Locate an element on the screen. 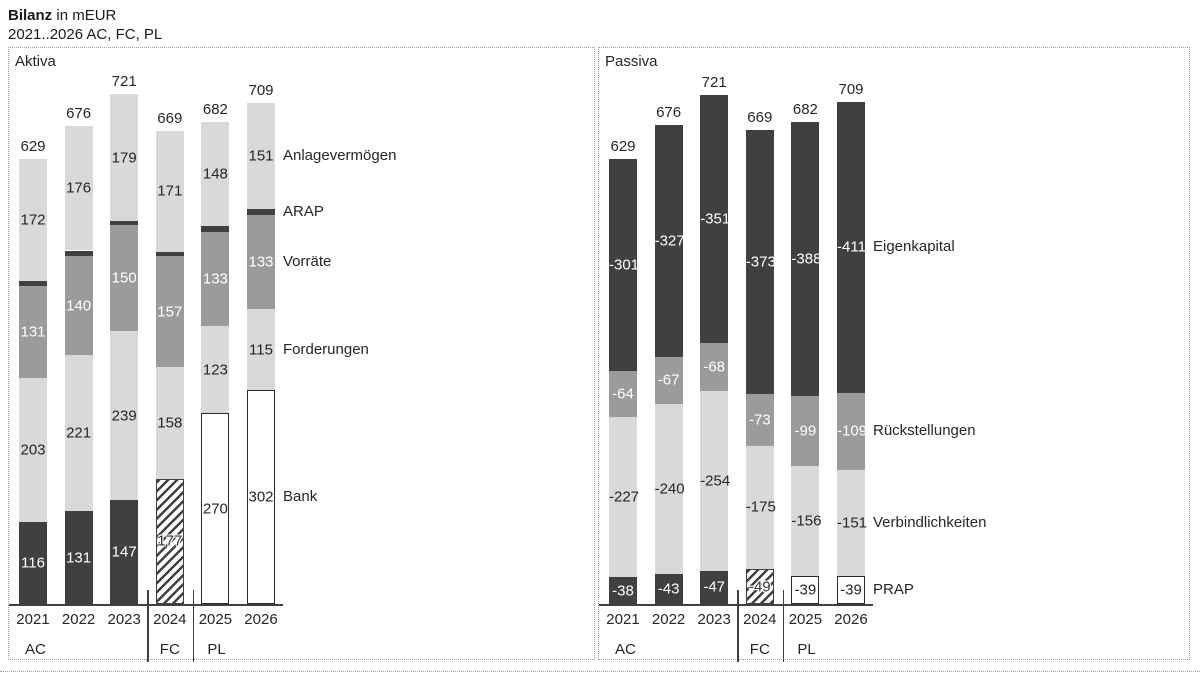  report-title: Bilanz in mEUR is located at coordinates (85, 15).